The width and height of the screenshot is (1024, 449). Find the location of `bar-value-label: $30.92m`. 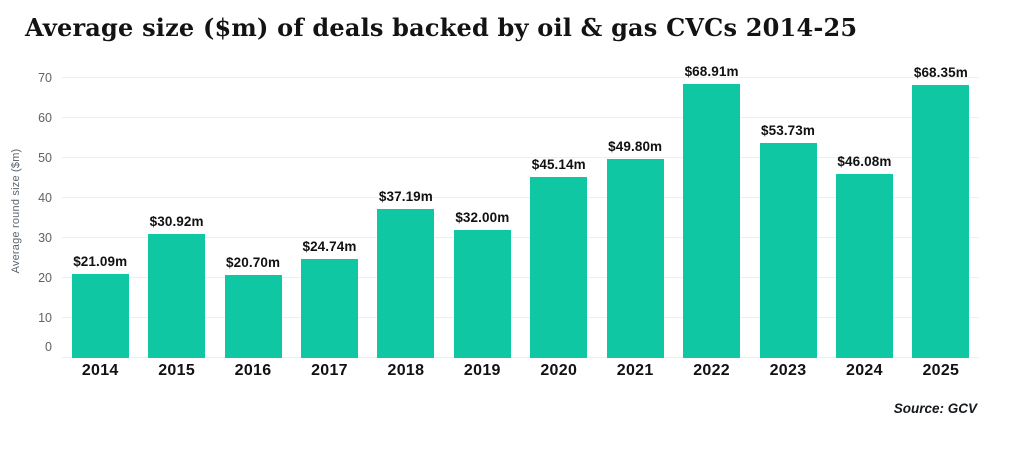

bar-value-label: $30.92m is located at coordinates (176, 222).